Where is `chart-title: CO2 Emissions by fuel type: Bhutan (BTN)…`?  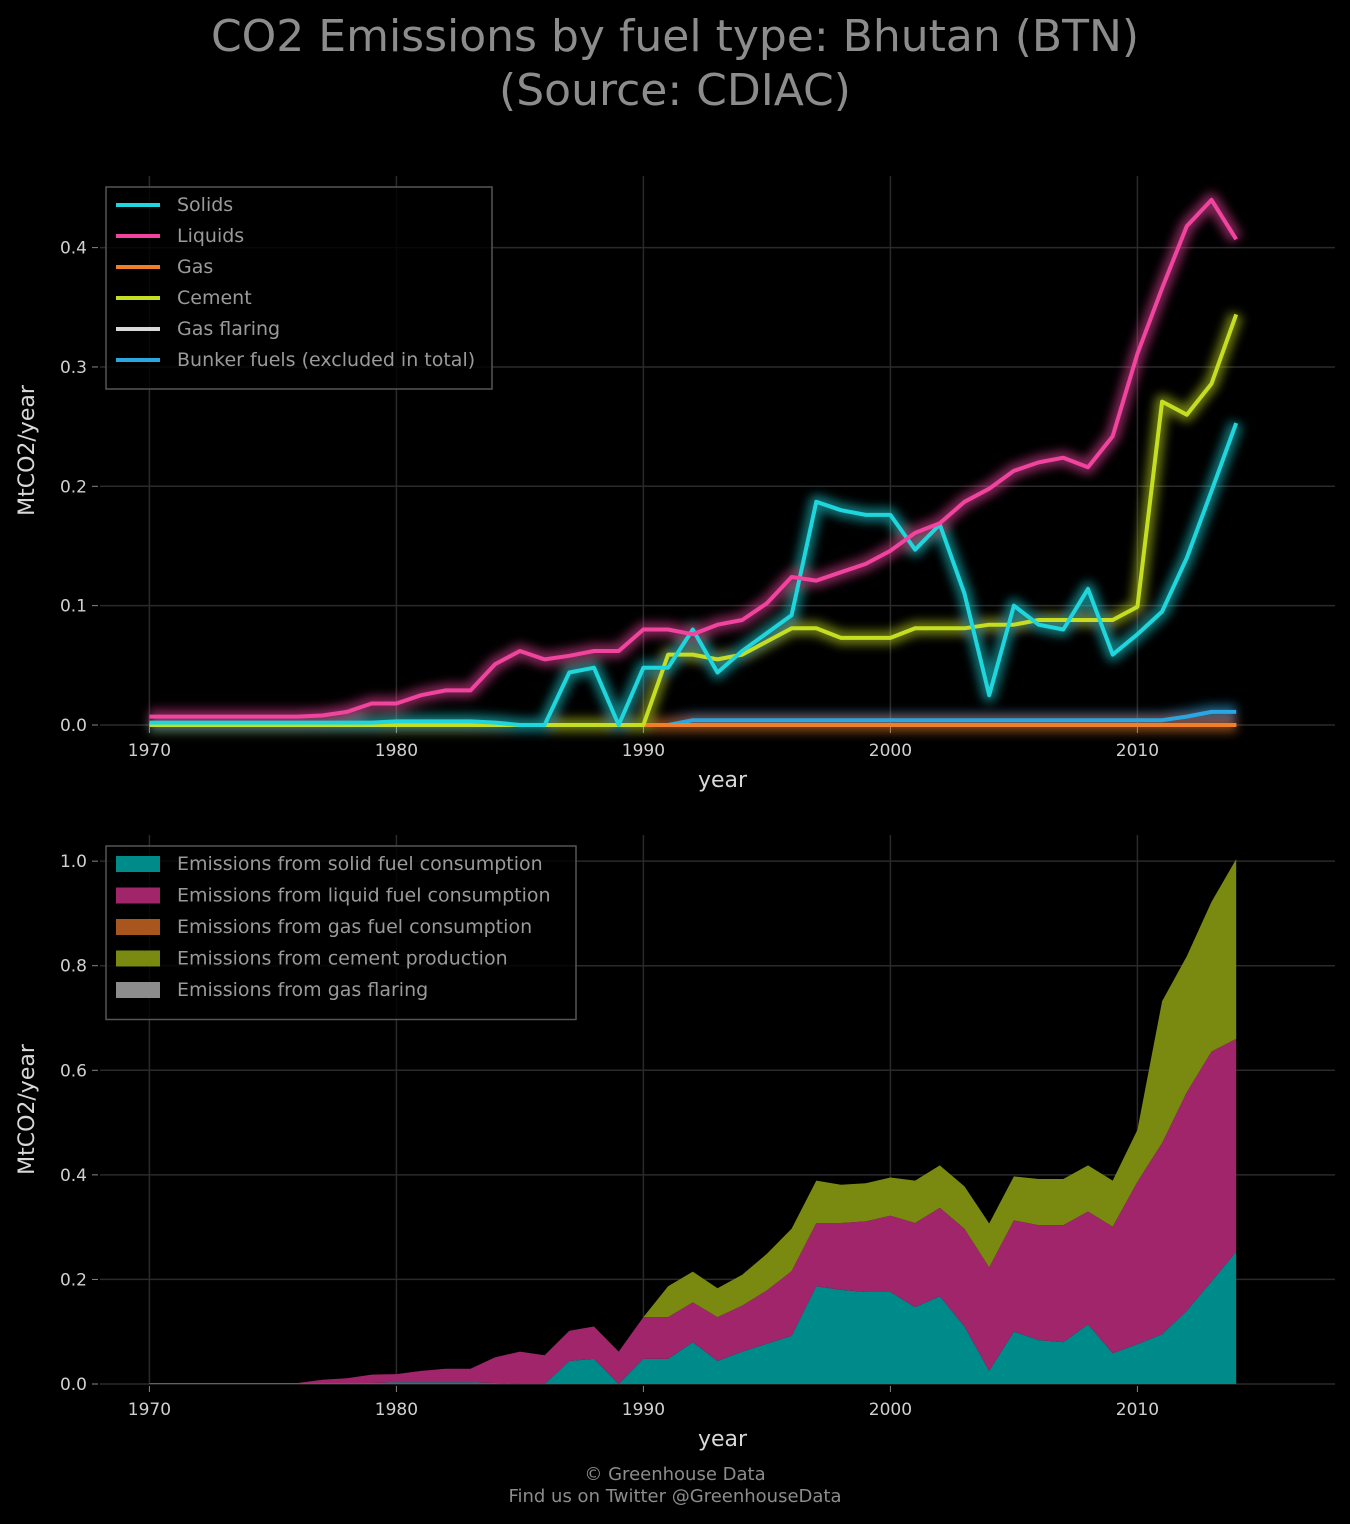 chart-title: CO2 Emissions by fuel type: Bhutan (BTN)… is located at coordinates (675, 64).